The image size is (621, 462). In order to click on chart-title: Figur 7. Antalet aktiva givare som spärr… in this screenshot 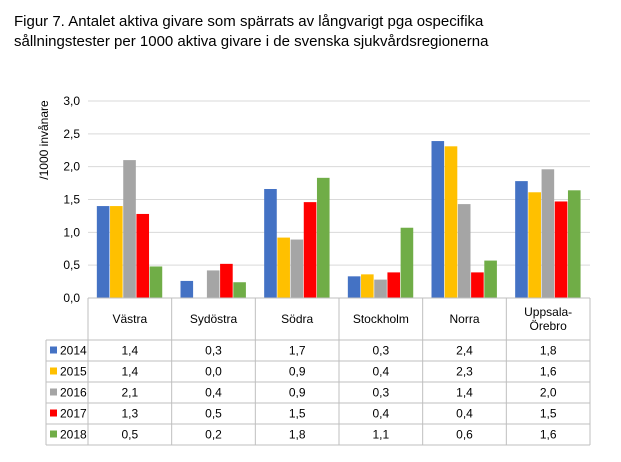, I will do `click(294, 32)`.